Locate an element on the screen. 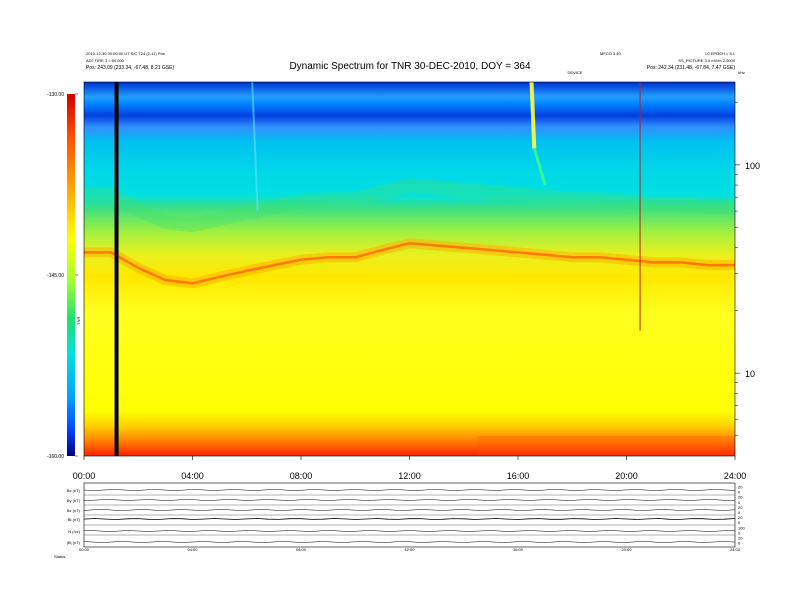 This screenshot has height=612, width=792. x-tick-label: 20:00 is located at coordinates (626, 476).